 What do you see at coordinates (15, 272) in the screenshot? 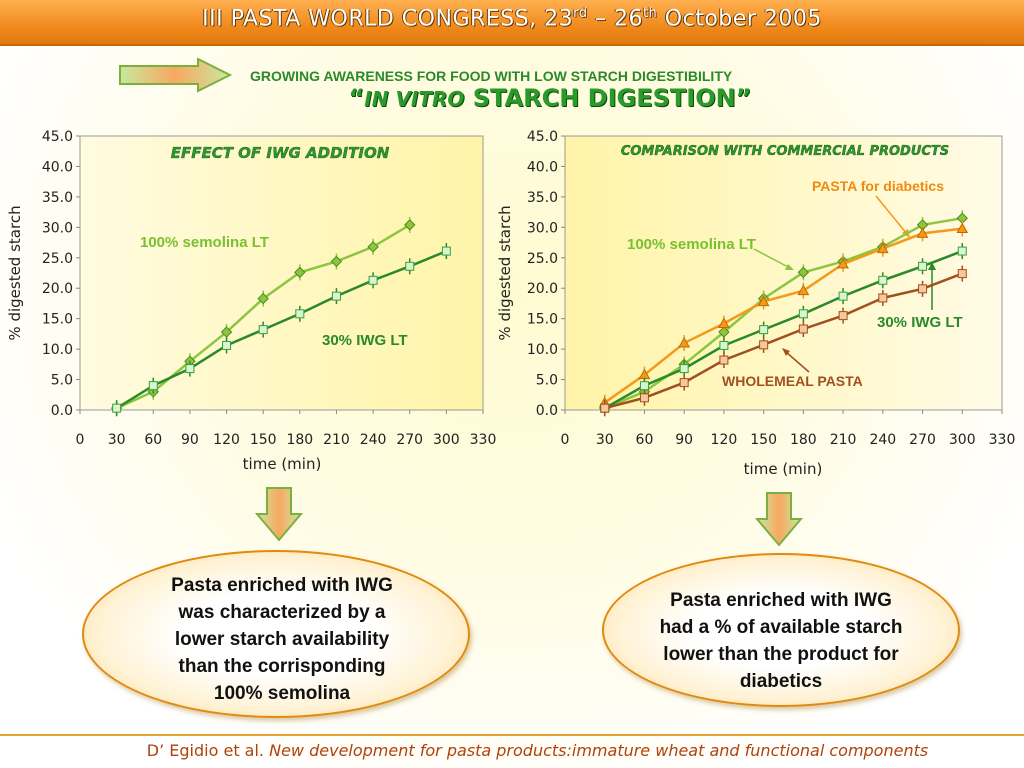
I see `chart1-ylabel: % digested starch` at bounding box center [15, 272].